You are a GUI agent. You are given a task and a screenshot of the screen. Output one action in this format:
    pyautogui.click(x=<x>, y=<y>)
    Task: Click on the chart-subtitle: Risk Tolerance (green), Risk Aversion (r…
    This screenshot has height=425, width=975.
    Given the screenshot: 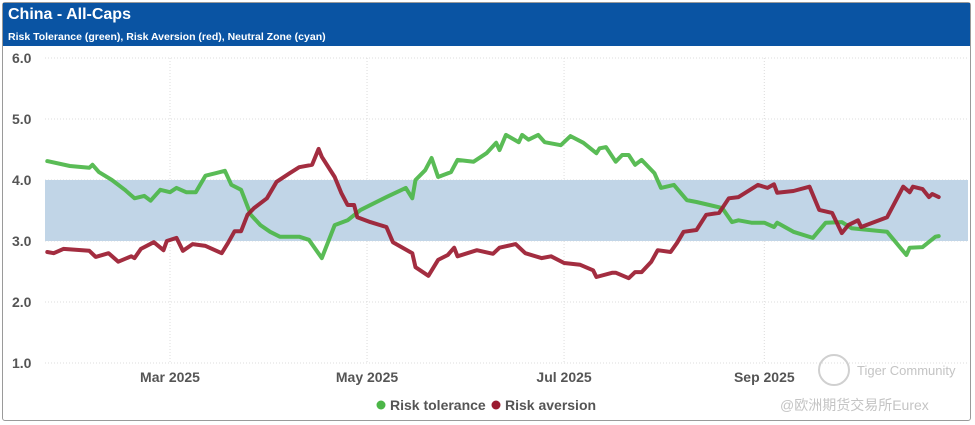 What is the action you would take?
    pyautogui.click(x=167, y=37)
    